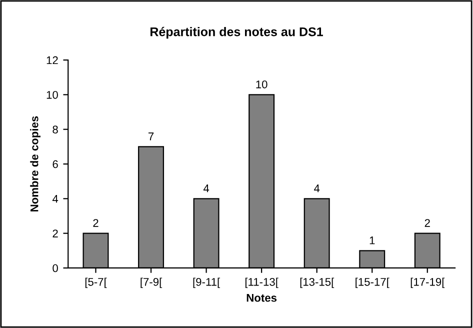 The image size is (473, 328). I want to click on data-label: 1, so click(372, 240).